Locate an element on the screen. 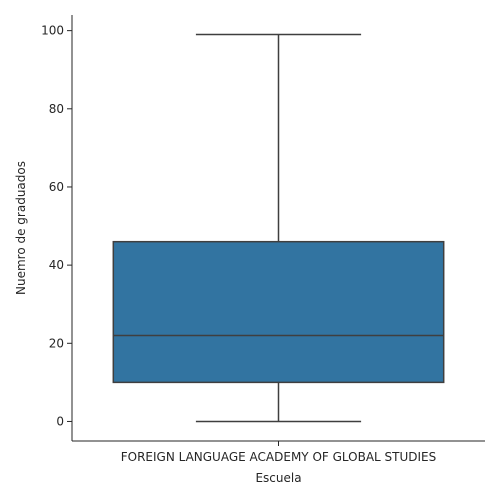 This screenshot has width=500, height=500. y-tick-label: 20 is located at coordinates (56, 343).